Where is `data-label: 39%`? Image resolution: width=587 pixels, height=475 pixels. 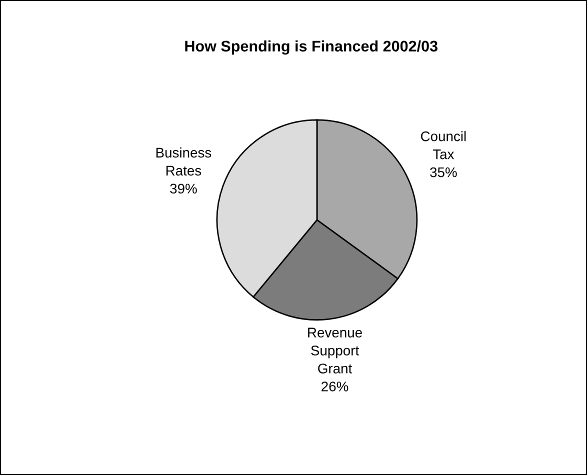 data-label: 39% is located at coordinates (183, 189).